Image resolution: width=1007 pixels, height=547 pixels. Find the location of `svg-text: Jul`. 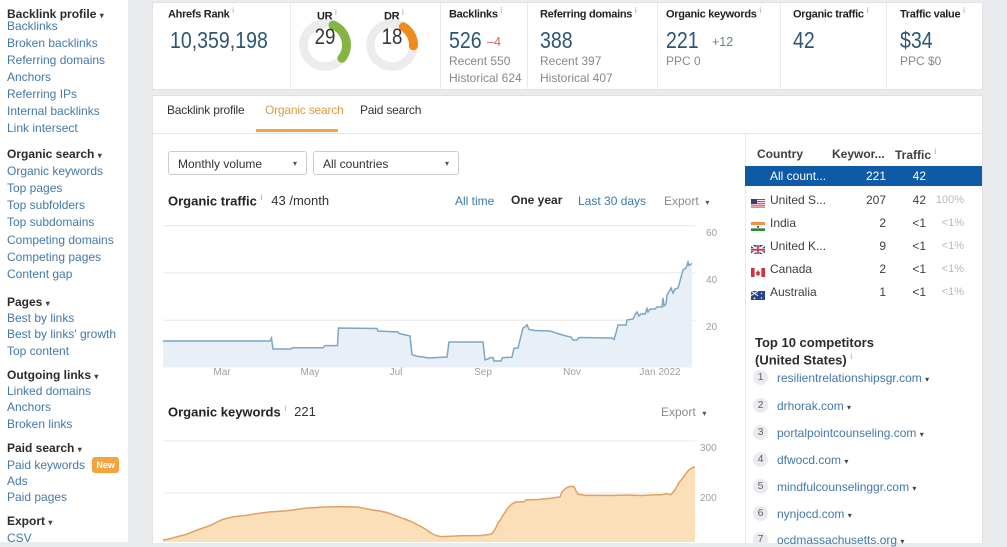

svg-text: Jul is located at coordinates (396, 372).